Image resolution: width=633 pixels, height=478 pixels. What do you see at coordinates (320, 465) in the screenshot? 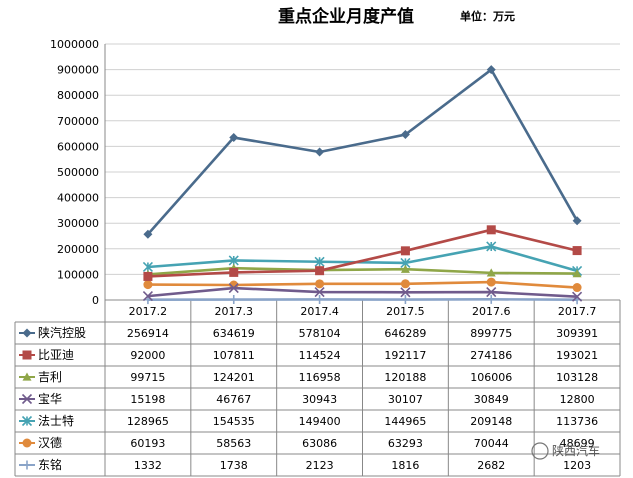
I see `table-cell: 2123` at bounding box center [320, 465].